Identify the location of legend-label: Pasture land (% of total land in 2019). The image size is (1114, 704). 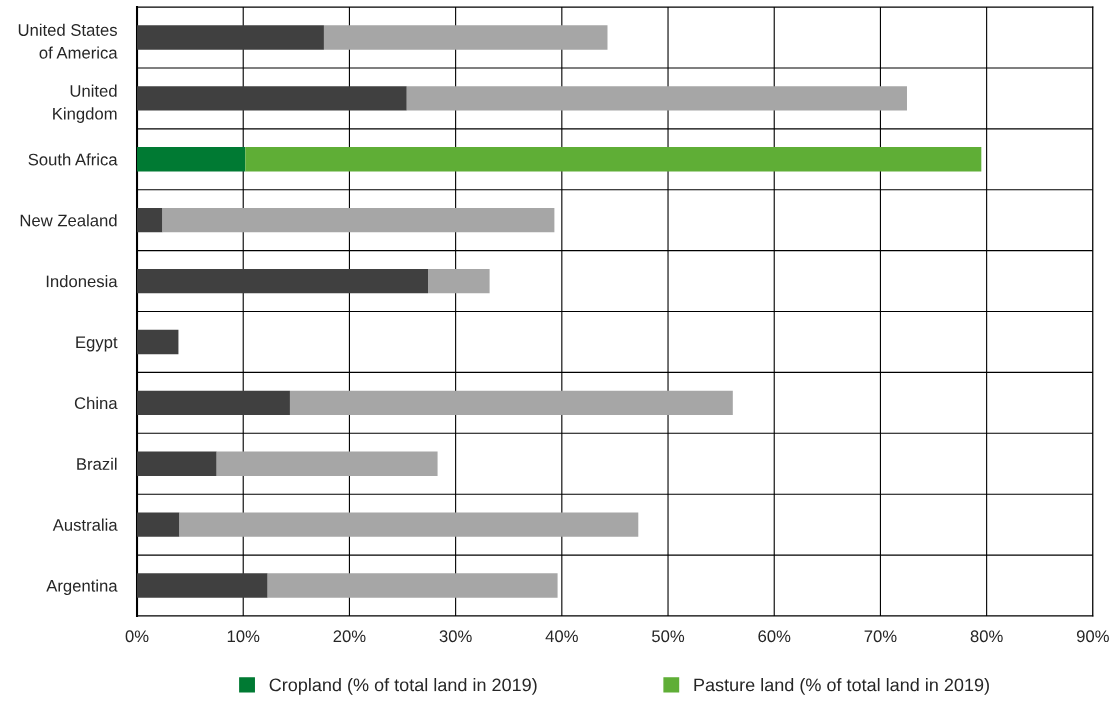
(841, 686).